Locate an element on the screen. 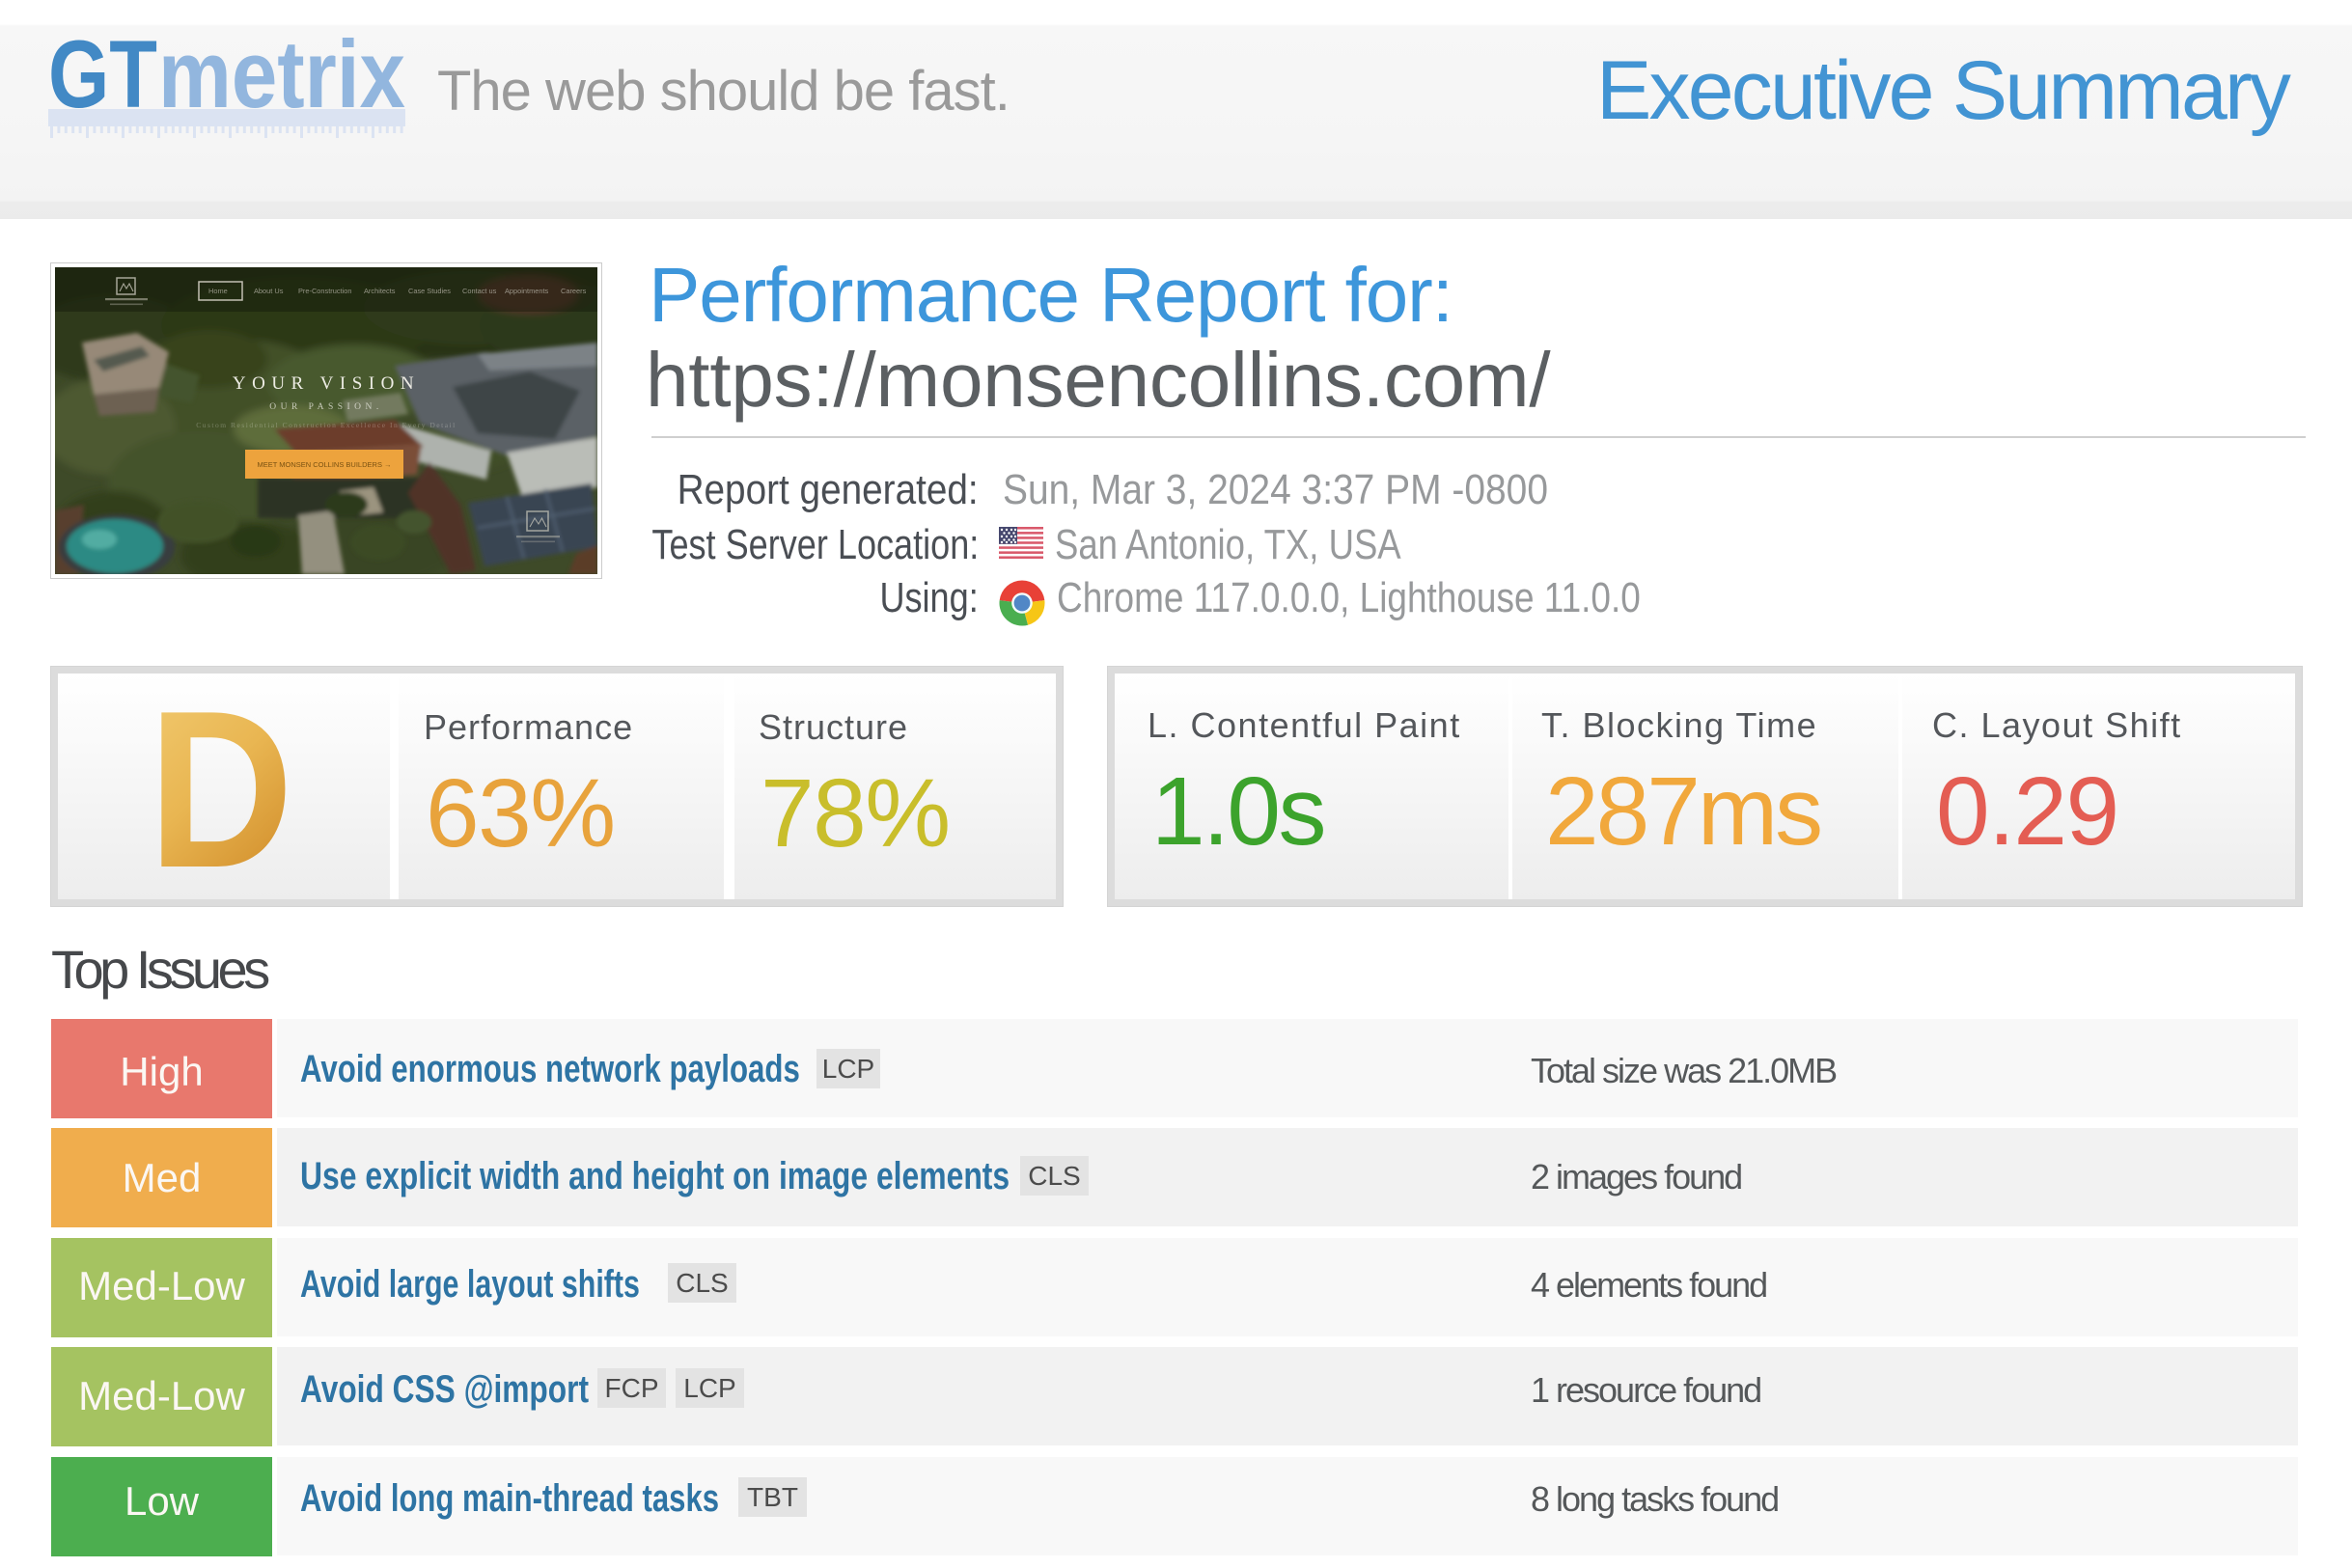 Image resolution: width=2352 pixels, height=1568 pixels. svg-text: GT is located at coordinates (102, 73).